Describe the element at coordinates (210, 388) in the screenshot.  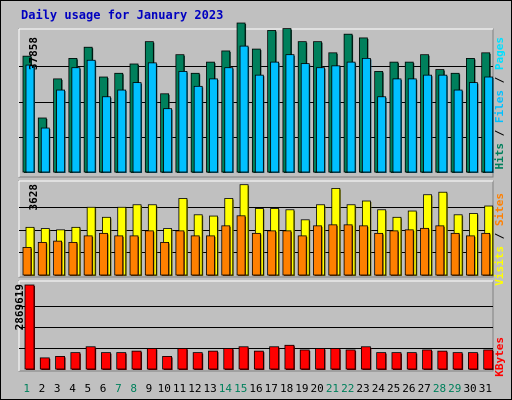
I see `day-label-13: 13` at that location.